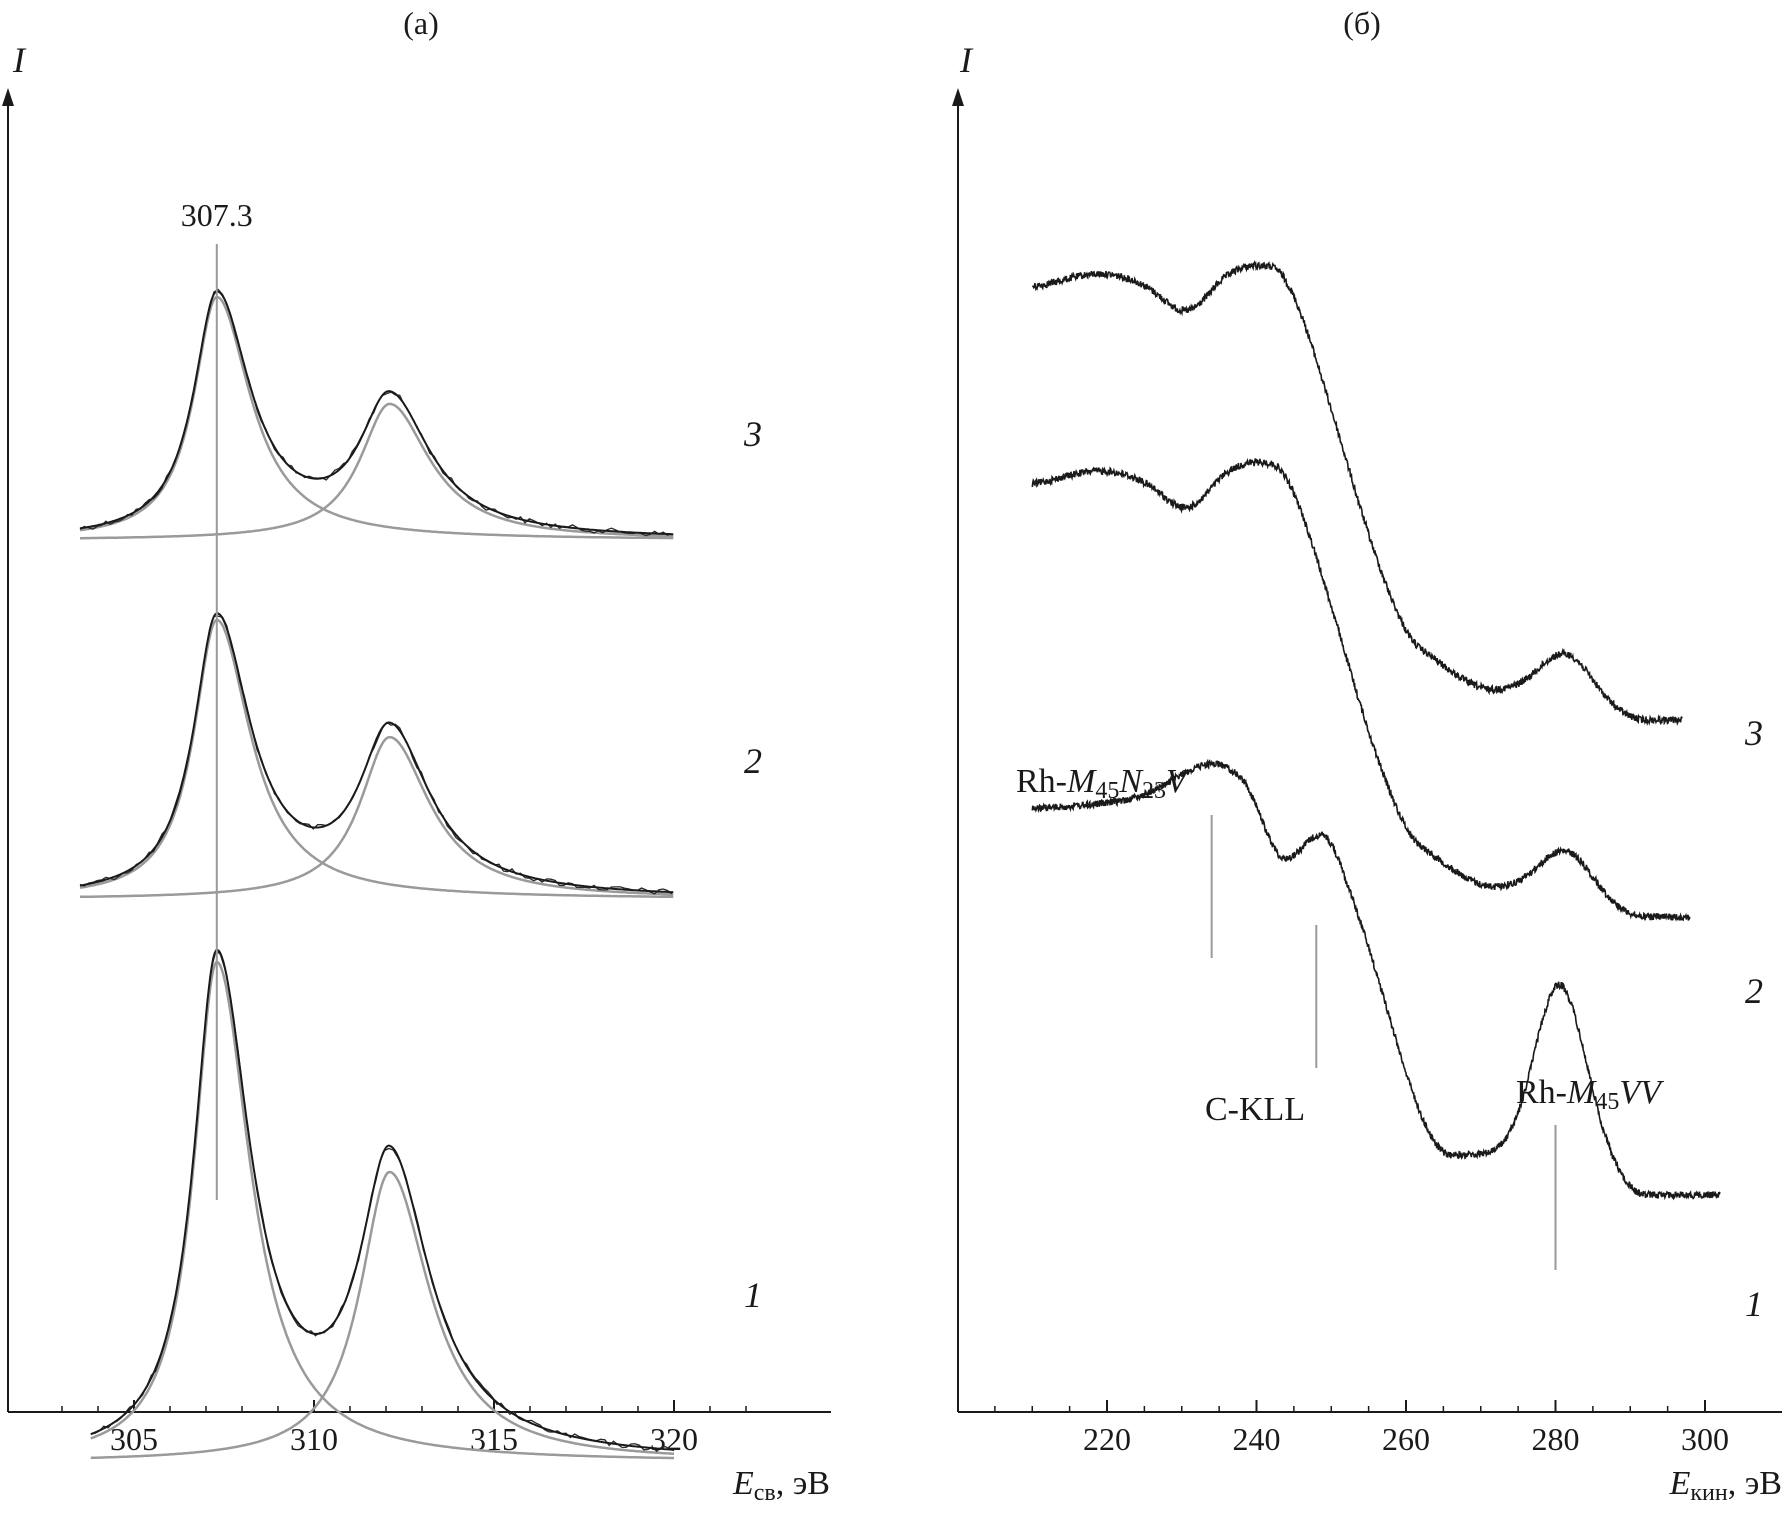 The height and width of the screenshot is (1530, 1782). Describe the element at coordinates (1754, 1304) in the screenshot. I see `panel-b-series-label-1: 1` at that location.